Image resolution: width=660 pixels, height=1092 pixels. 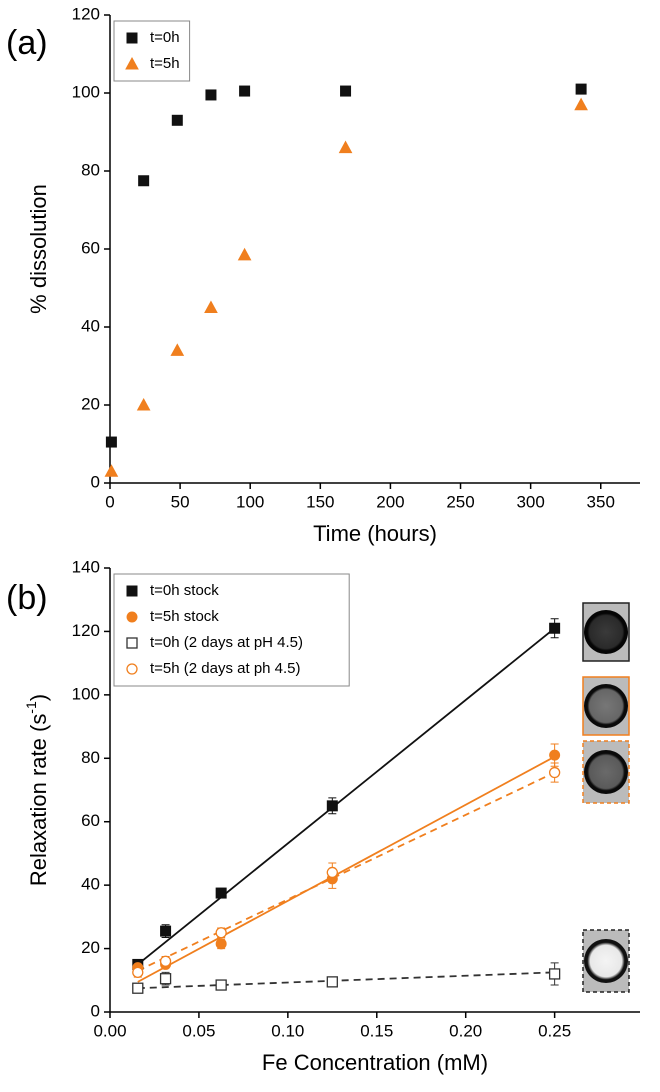 I want to click on legend-label: t=0h, so click(x=165, y=37).